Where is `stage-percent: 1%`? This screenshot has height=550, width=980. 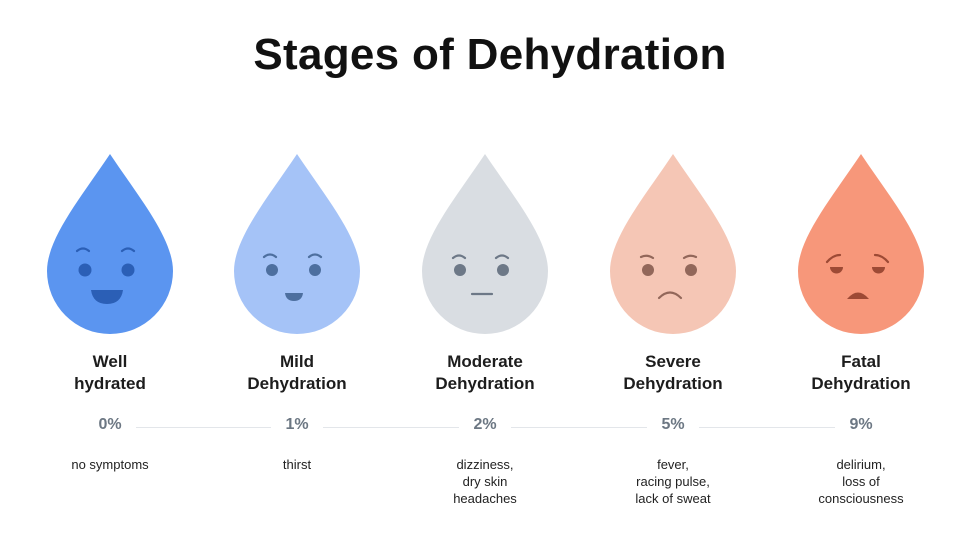 stage-percent: 1% is located at coordinates (297, 425).